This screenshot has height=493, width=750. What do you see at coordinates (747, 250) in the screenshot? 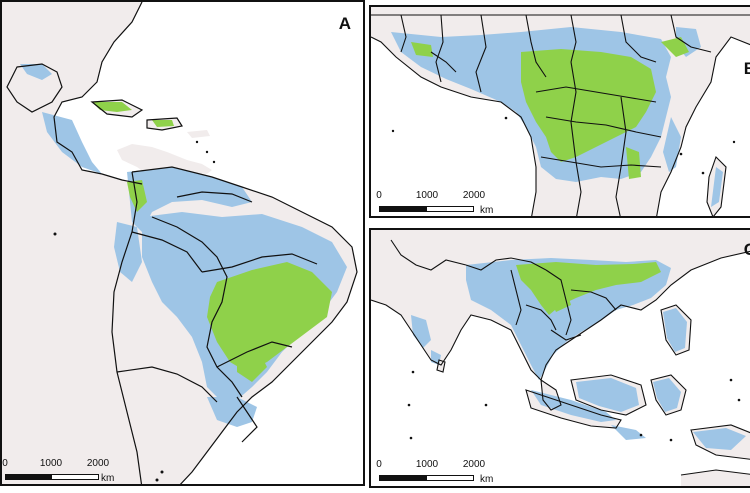
I see `panel-label-c: C` at bounding box center [747, 250].